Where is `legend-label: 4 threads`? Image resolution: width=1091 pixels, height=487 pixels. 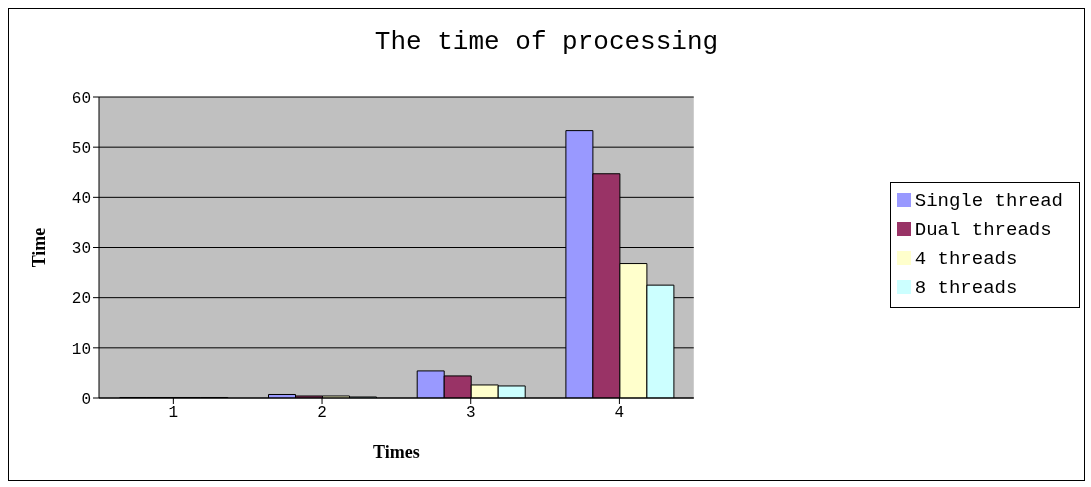
legend-label: 4 threads is located at coordinates (966, 258).